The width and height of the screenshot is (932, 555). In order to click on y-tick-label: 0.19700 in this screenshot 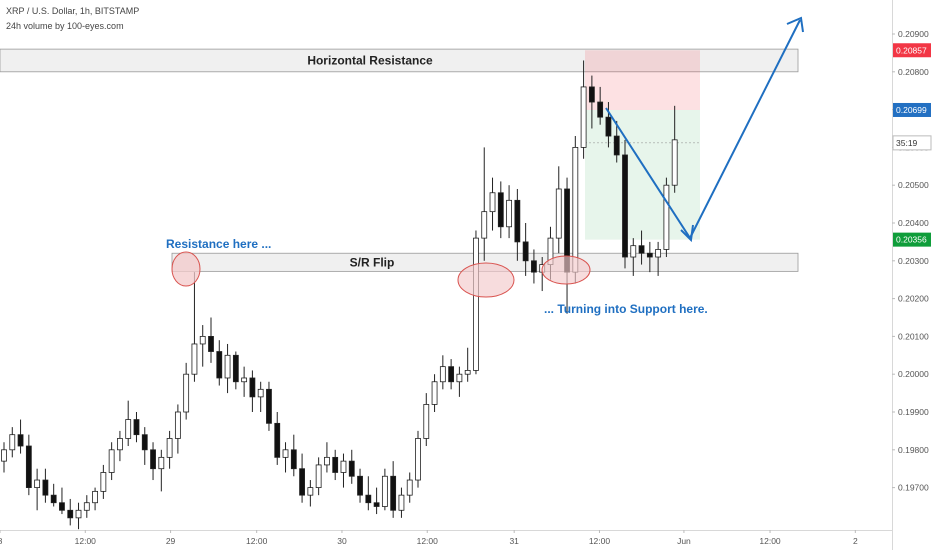, I will do `click(913, 488)`.